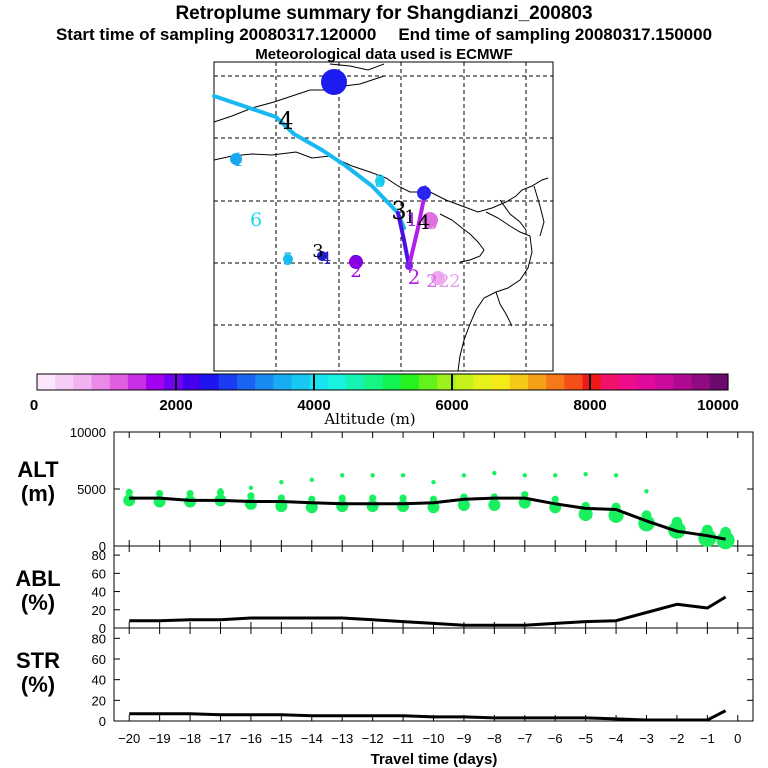  Describe the element at coordinates (88, 432) in the screenshot. I see `y-tick-label: 10000` at that location.